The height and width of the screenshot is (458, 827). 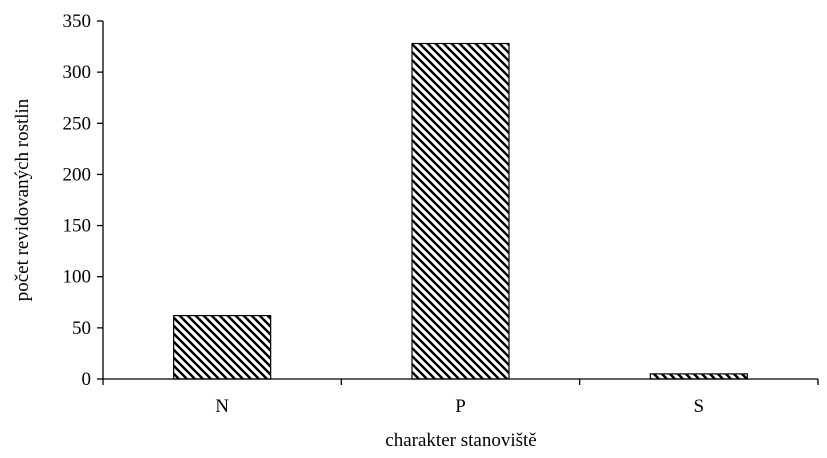 I want to click on y-tick-label: 350, so click(x=77, y=21).